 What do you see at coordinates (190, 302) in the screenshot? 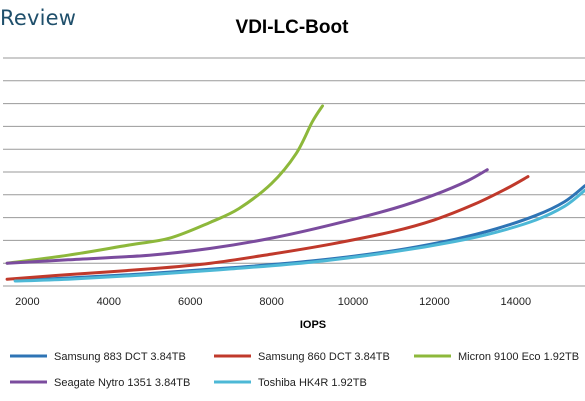
I see `x-tick-label: 6000` at bounding box center [190, 302].